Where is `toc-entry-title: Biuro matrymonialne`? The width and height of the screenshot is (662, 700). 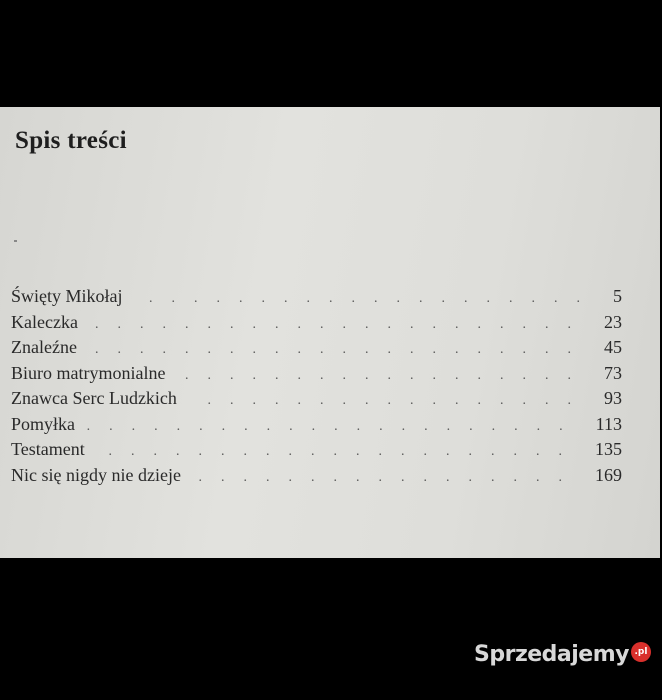
toc-entry-title: Biuro matrymonialne is located at coordinates (88, 372).